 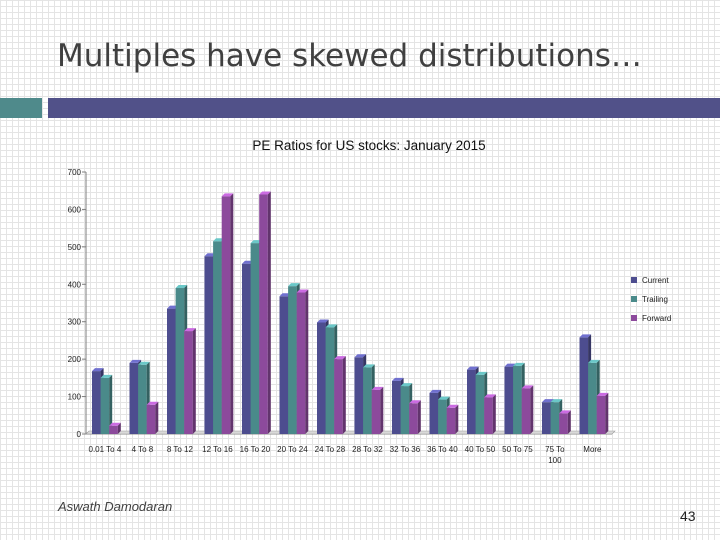 I want to click on y-tick-label: 600, so click(x=75, y=209).